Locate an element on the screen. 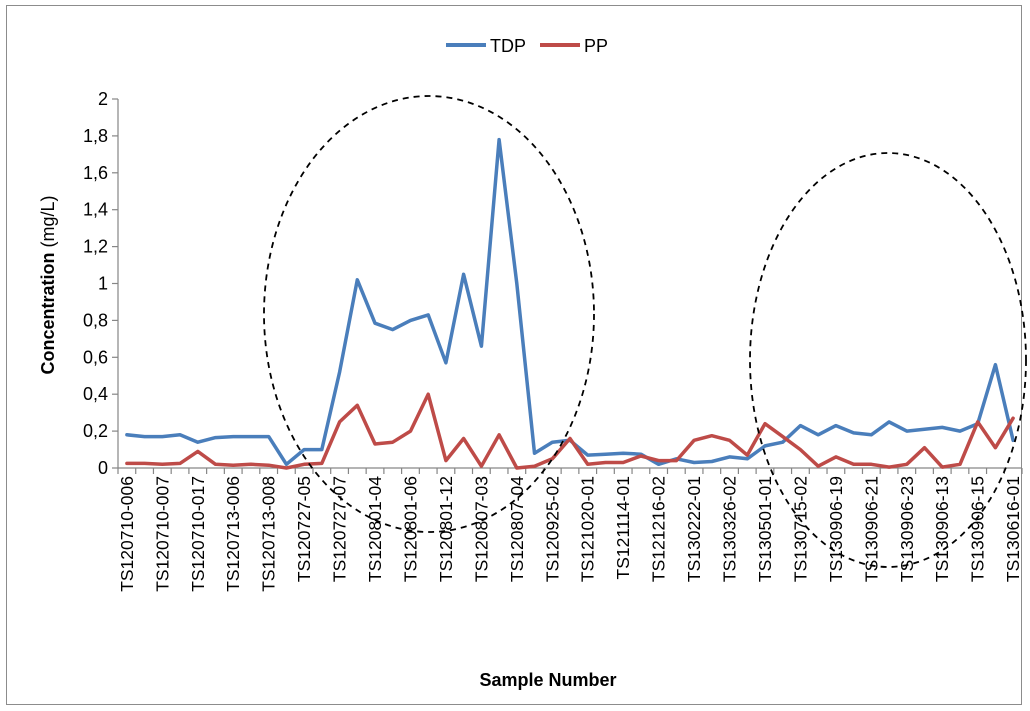  y-tick-label: 0,2 is located at coordinates (95, 431).